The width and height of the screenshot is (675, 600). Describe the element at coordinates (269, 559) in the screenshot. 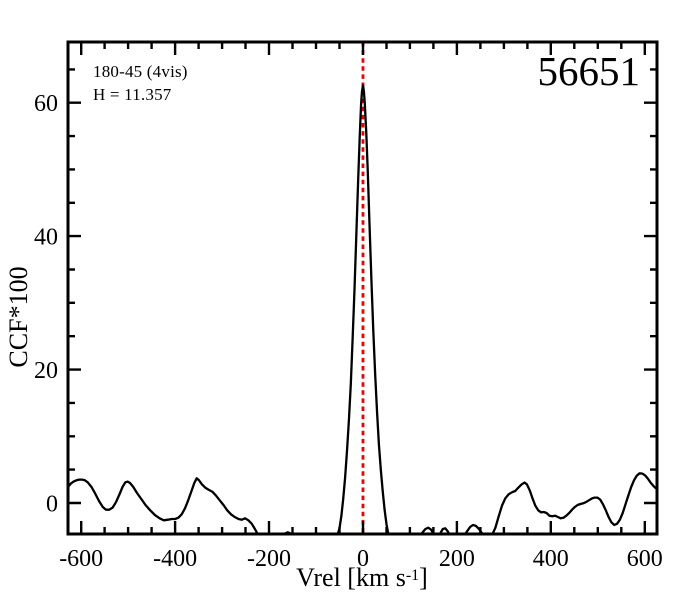

I see `x-tick-label: -200` at that location.